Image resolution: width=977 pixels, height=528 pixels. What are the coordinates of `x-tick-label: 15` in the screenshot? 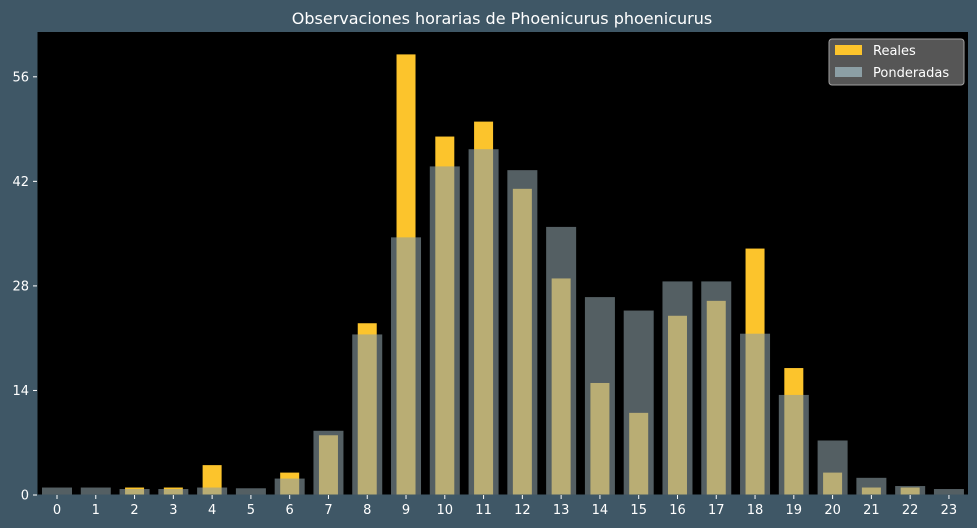 It's located at (638, 510).